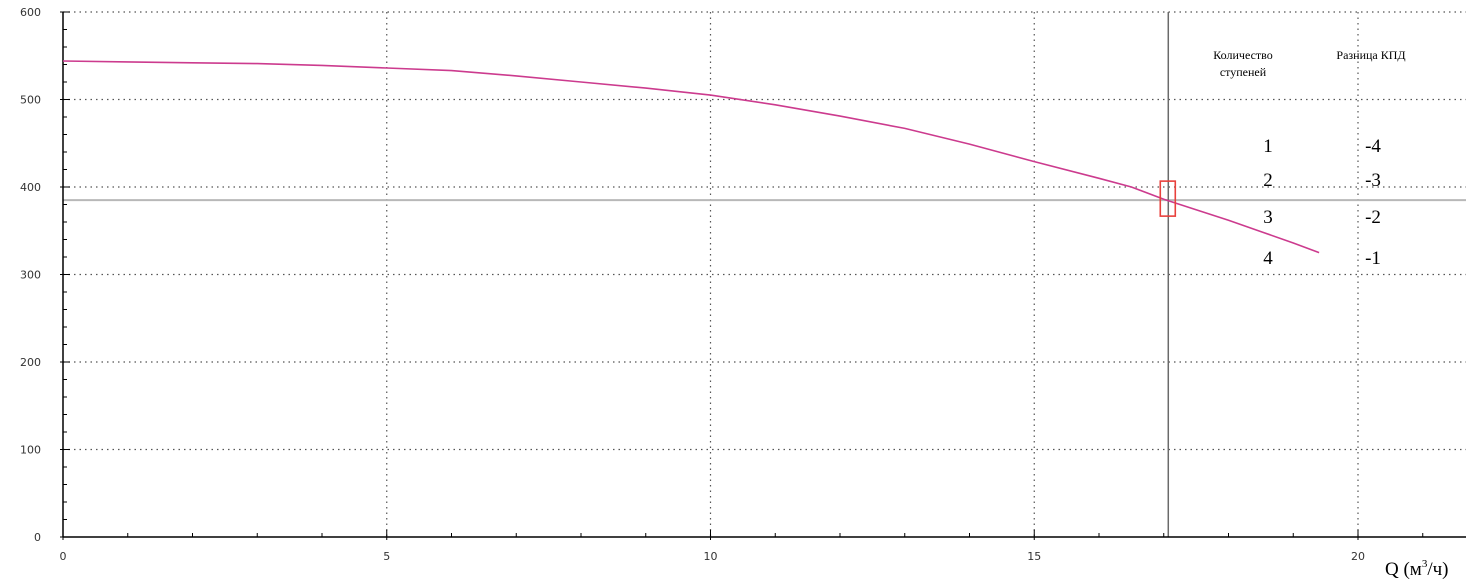 Image resolution: width=1478 pixels, height=583 pixels. What do you see at coordinates (30, 362) in the screenshot?
I see `y-tick-label: 200` at bounding box center [30, 362].